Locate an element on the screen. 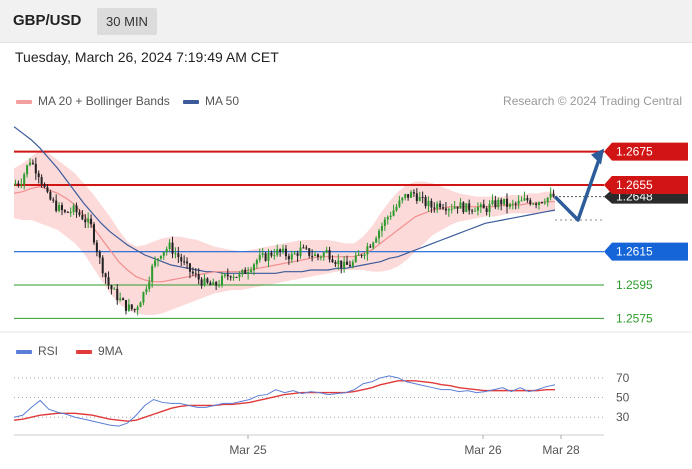 Image resolution: width=692 pixels, height=469 pixels. x-tick-label-1: Mar 26 is located at coordinates (483, 450).